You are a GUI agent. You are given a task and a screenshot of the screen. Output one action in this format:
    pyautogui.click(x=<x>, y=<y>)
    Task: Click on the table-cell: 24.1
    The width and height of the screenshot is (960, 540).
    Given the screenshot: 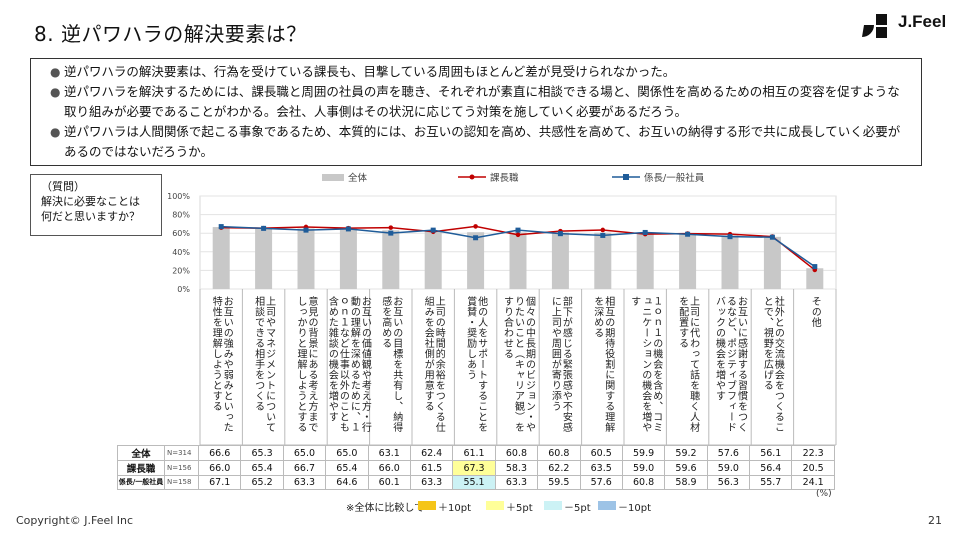 What is the action you would take?
    pyautogui.click(x=813, y=482)
    